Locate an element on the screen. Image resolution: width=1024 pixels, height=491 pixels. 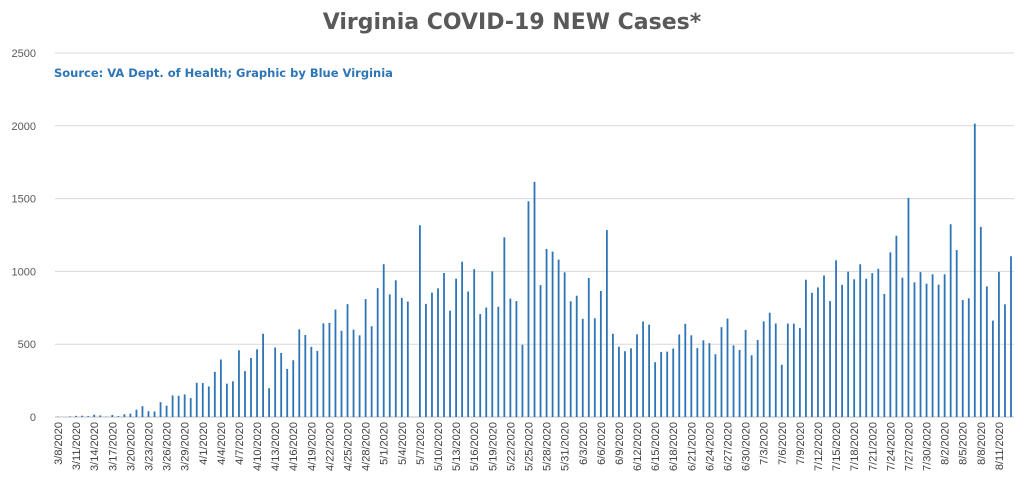
x-tick-label: 6/18/2020 is located at coordinates (674, 446).